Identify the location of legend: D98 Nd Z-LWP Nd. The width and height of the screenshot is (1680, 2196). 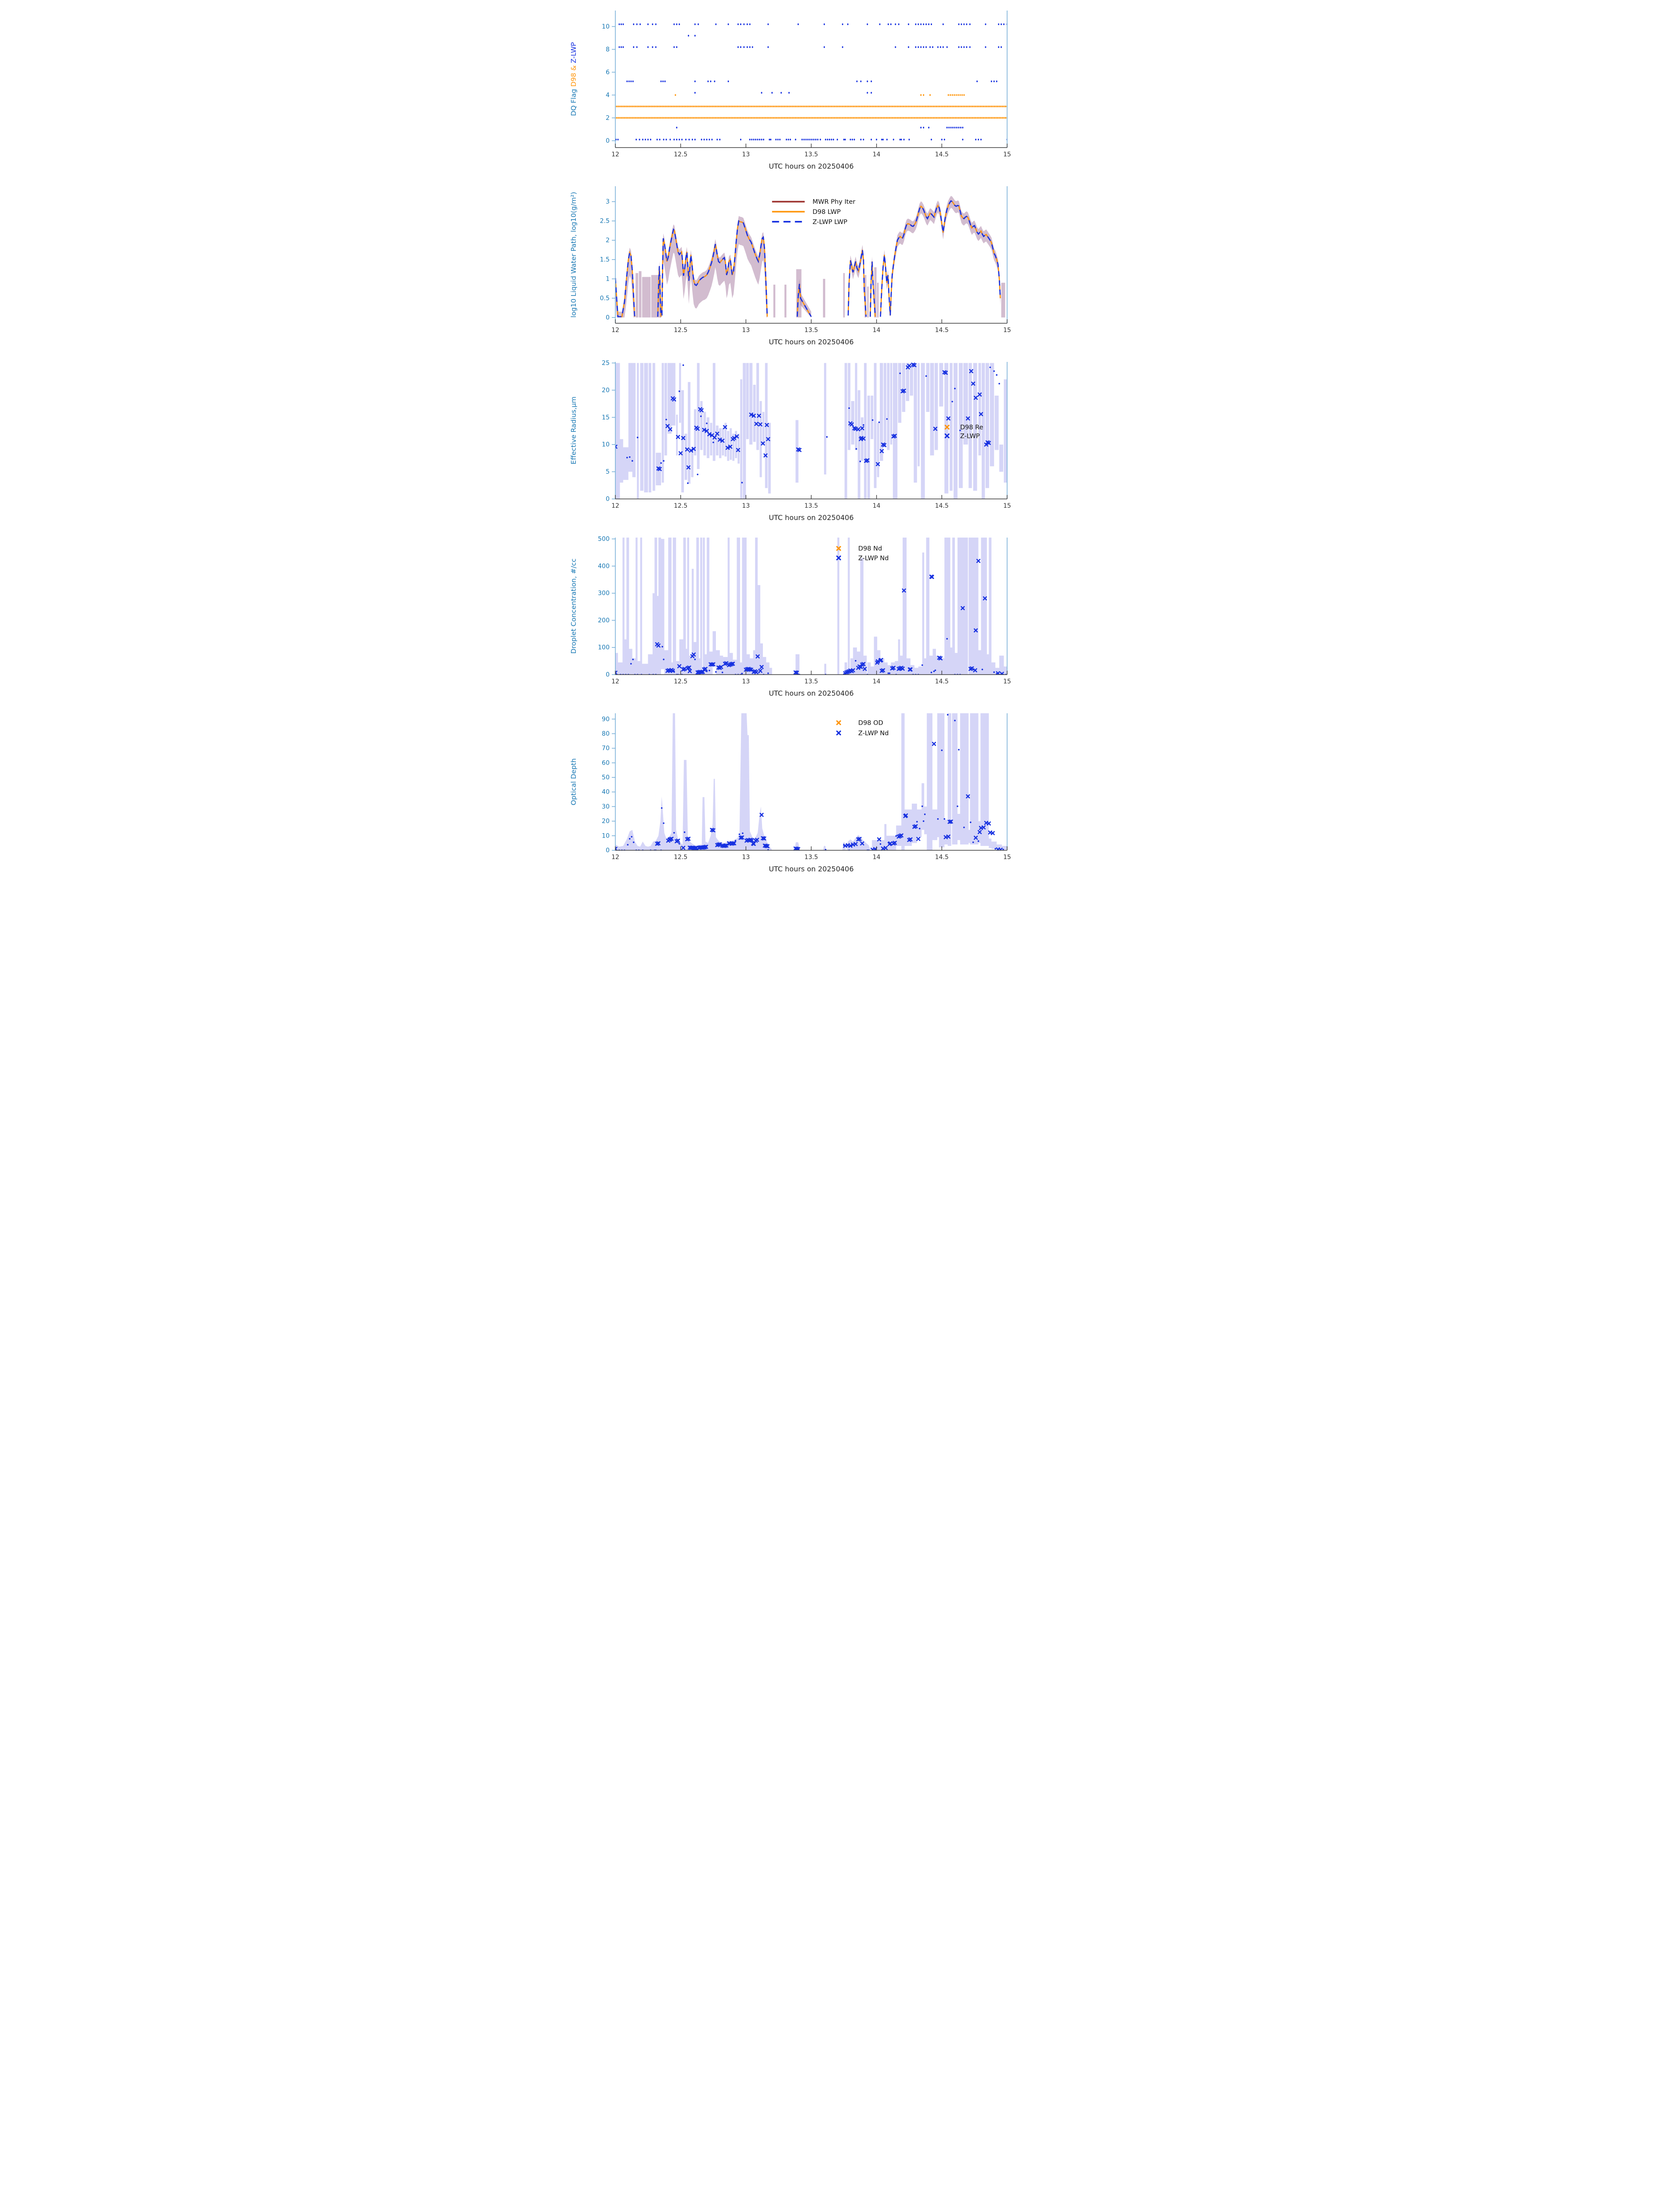
(862, 553).